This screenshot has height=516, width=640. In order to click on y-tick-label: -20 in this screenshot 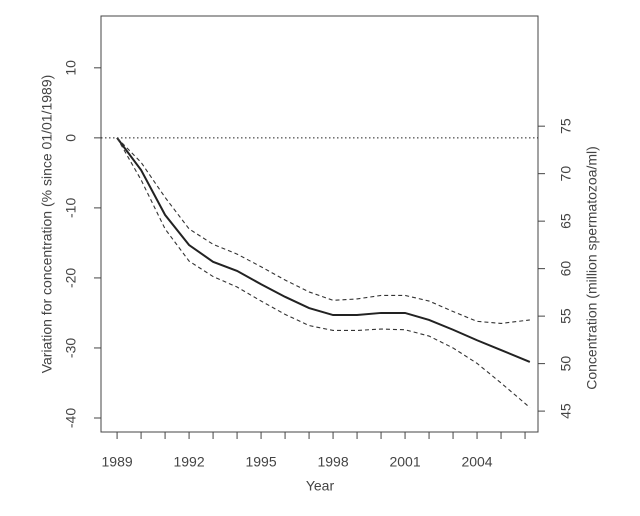, I will do `click(71, 278)`.